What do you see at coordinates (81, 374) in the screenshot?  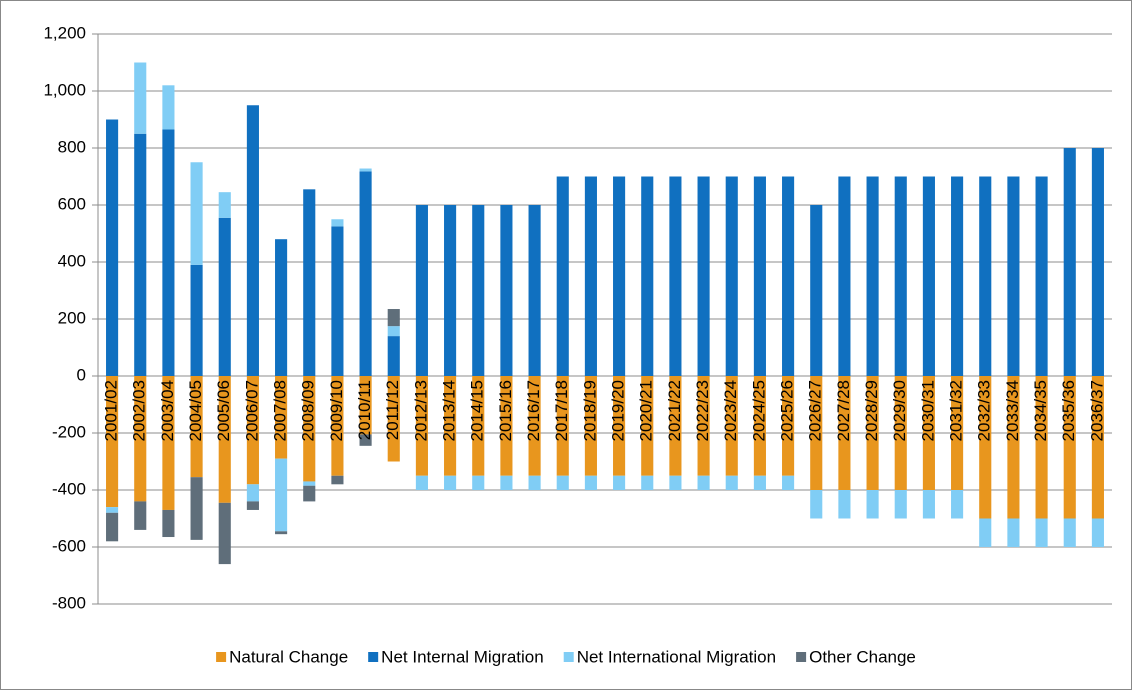 I see `y-tick-label: 0` at bounding box center [81, 374].